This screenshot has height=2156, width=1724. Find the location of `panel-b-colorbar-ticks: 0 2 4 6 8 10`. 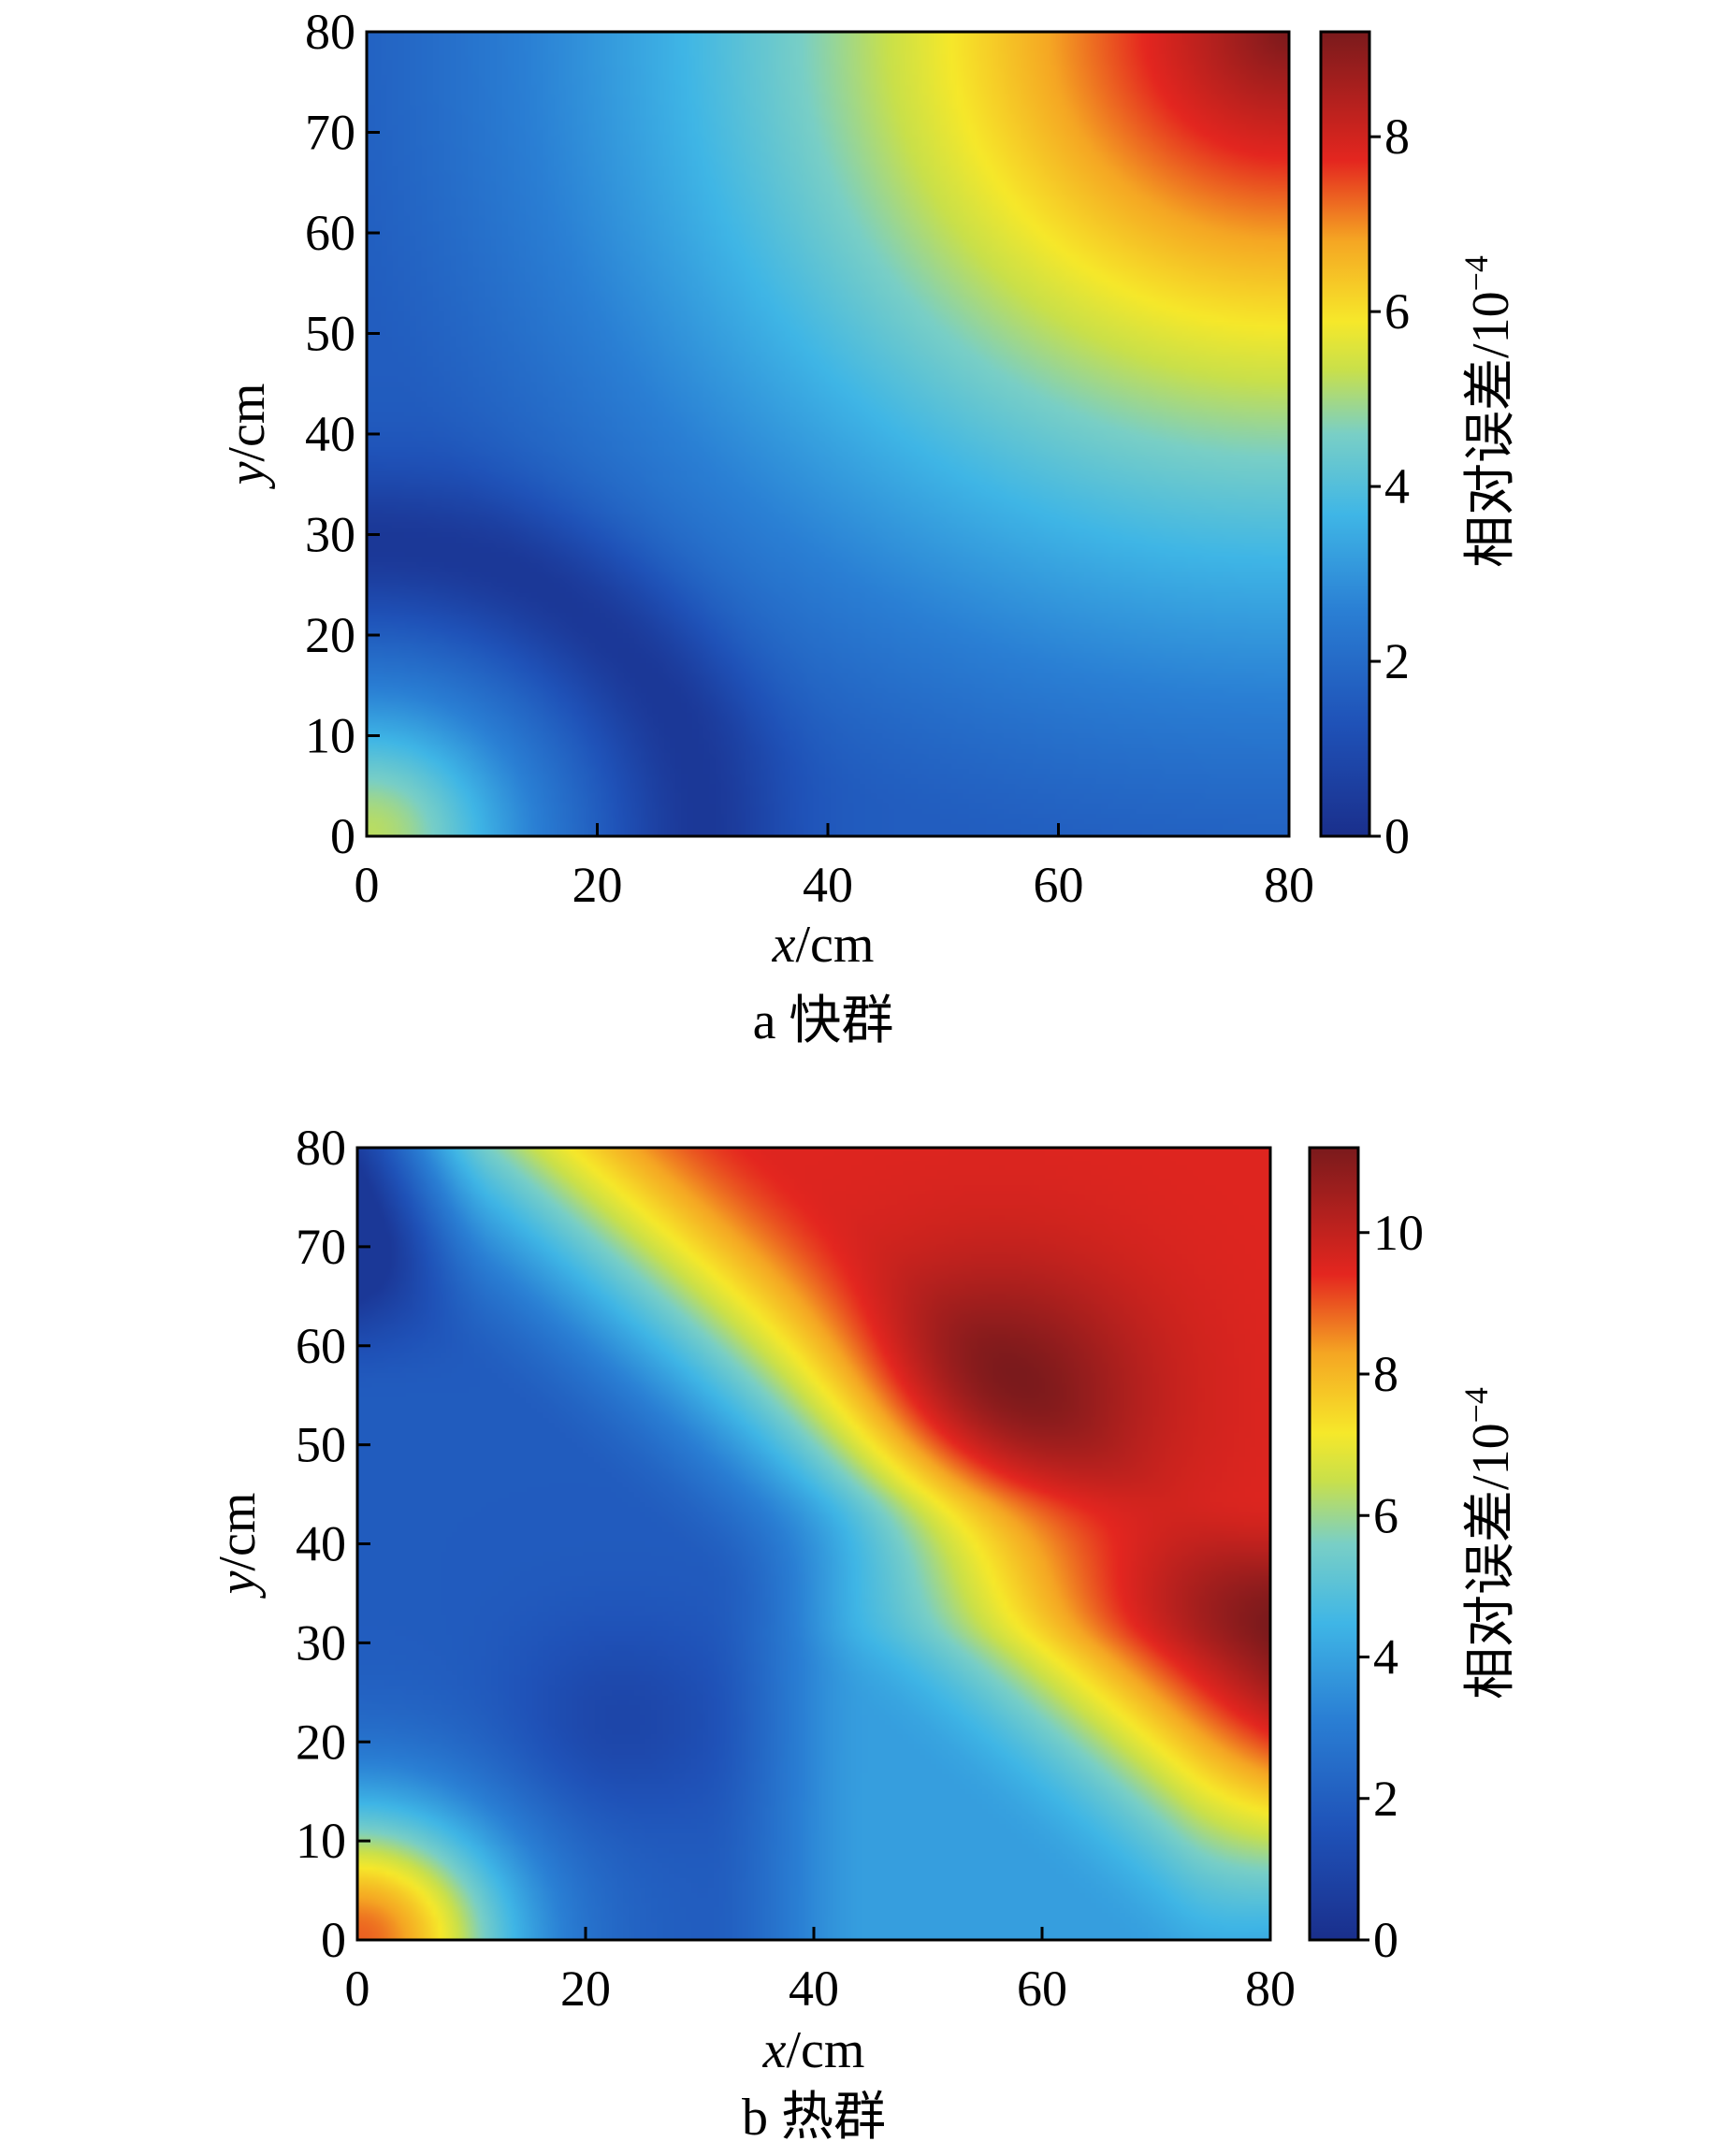

panel-b-colorbar-ticks: 0 2 4 6 8 10 is located at coordinates (1391, 1586).